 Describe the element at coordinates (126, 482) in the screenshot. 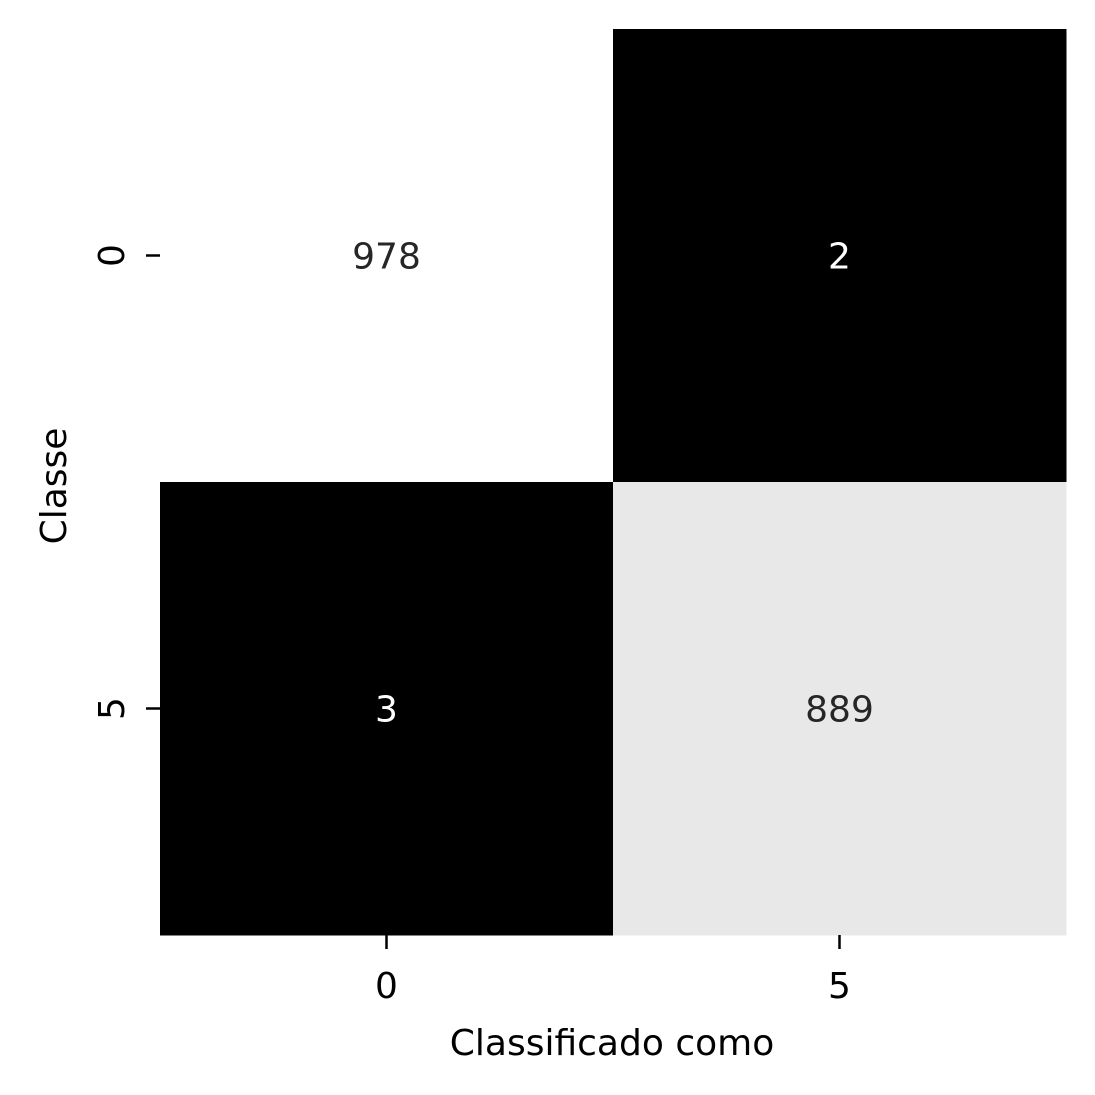

I see `y-axis-ticks: 05` at that location.